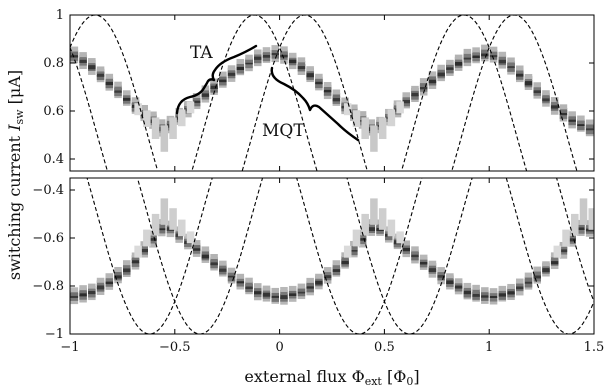 This screenshot has width=615, height=389. I want to click on x-tick-label: 1.5, so click(594, 347).